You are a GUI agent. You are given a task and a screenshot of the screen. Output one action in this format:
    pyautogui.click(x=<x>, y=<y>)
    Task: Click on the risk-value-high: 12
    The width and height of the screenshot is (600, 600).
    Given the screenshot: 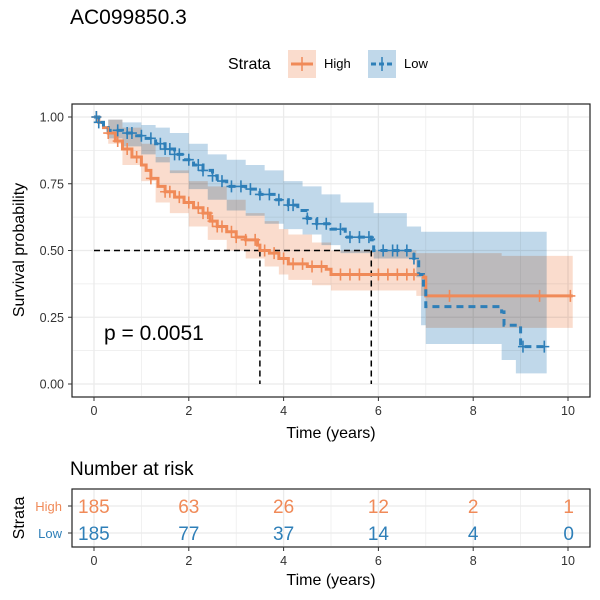 What is the action you would take?
    pyautogui.click(x=378, y=507)
    